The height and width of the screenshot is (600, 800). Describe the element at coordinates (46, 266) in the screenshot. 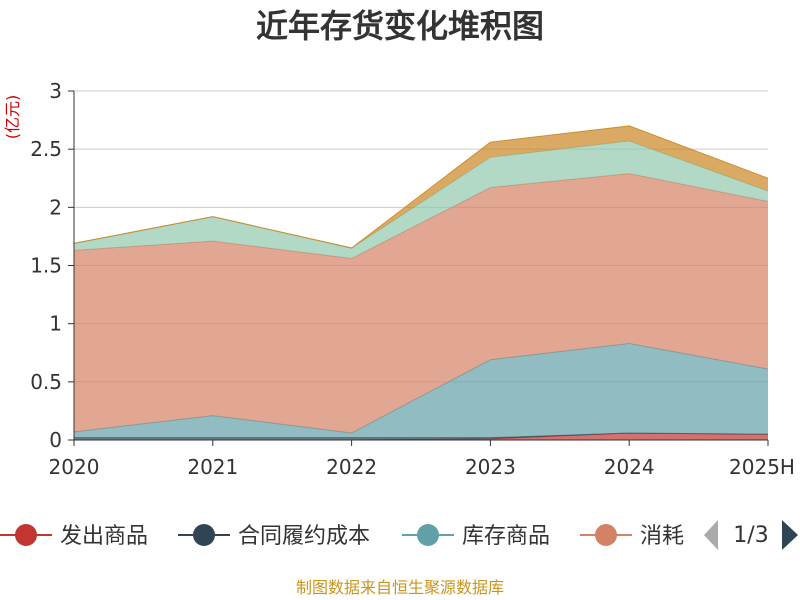

I see `y-tick-label: 1.5` at that location.